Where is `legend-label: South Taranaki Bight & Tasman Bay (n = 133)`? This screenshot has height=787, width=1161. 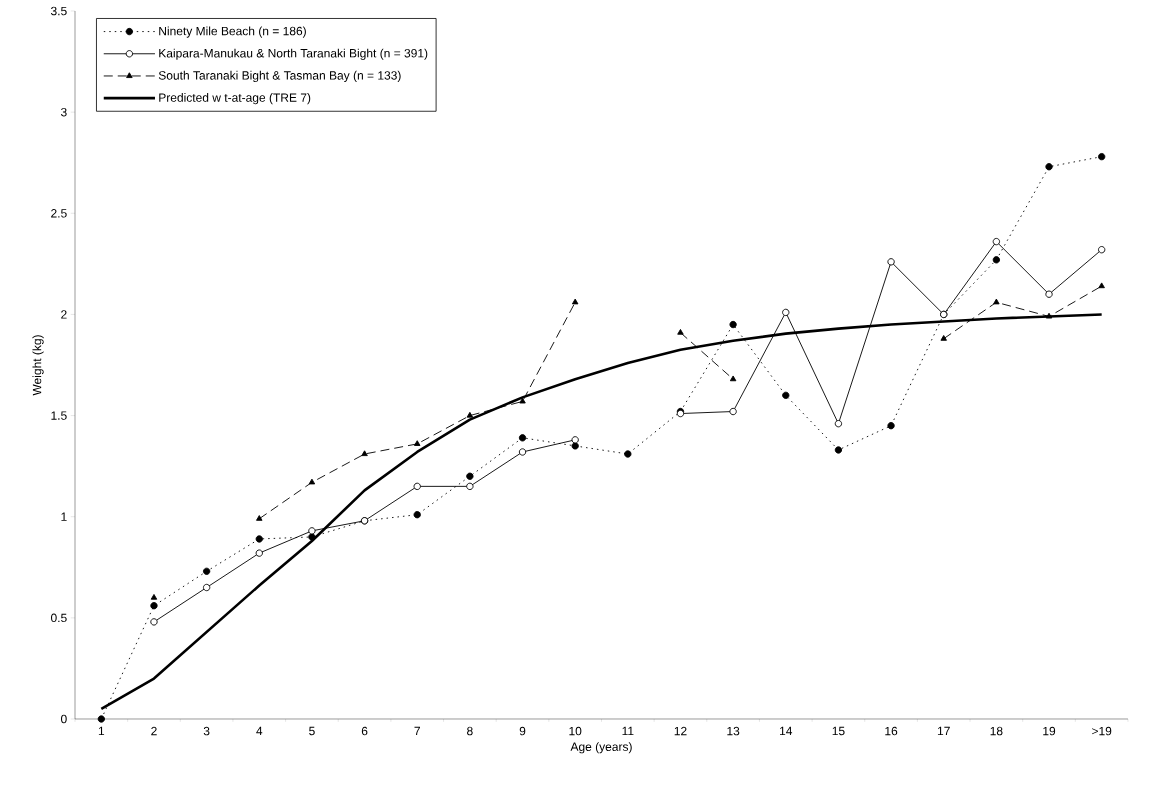 legend-label: South Taranaki Bight & Tasman Bay (n = 133) is located at coordinates (279, 76).